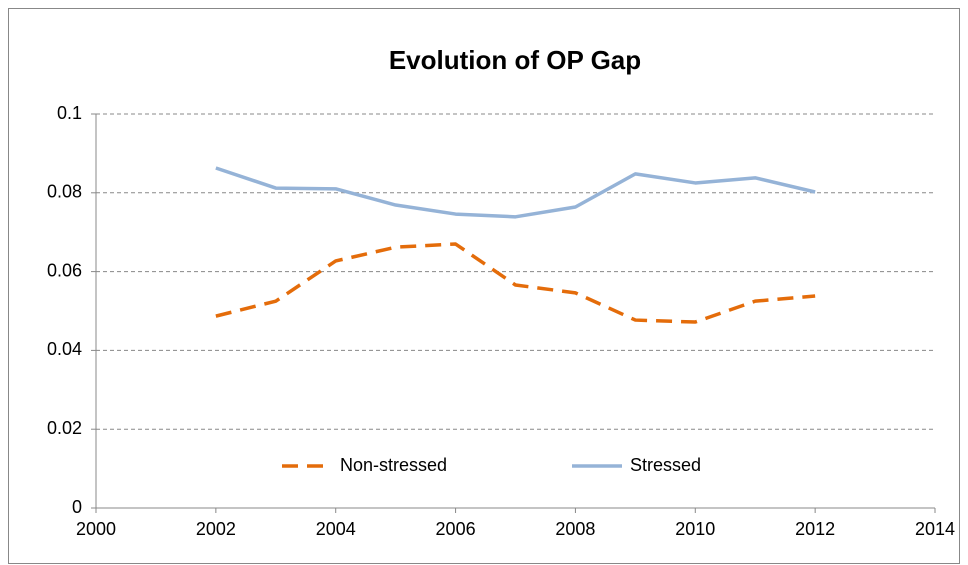  Describe the element at coordinates (456, 529) in the screenshot. I see `x-tick-label: 2006` at that location.